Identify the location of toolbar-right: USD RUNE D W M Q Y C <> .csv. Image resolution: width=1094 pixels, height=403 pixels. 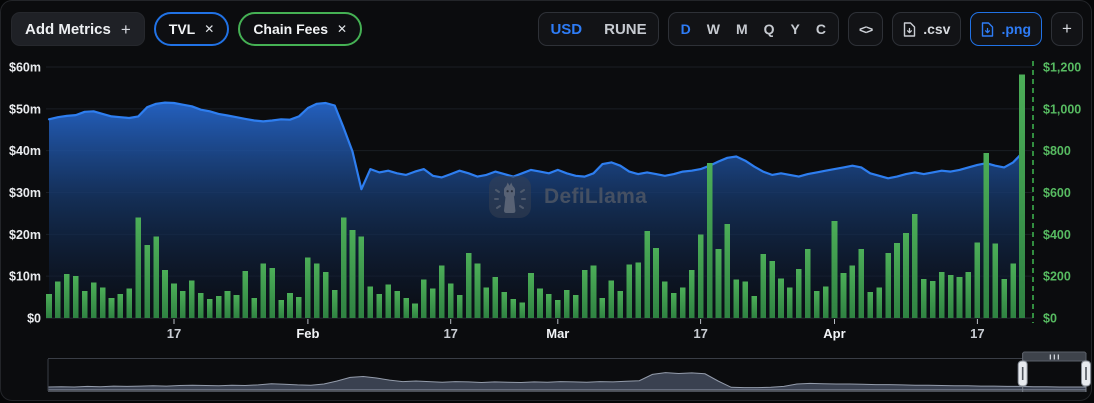
(810, 29).